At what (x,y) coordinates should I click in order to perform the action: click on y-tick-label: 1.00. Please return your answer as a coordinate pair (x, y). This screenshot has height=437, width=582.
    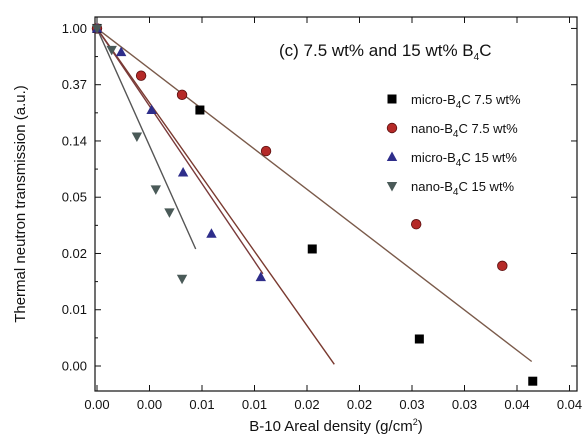
    Looking at the image, I should click on (74, 28).